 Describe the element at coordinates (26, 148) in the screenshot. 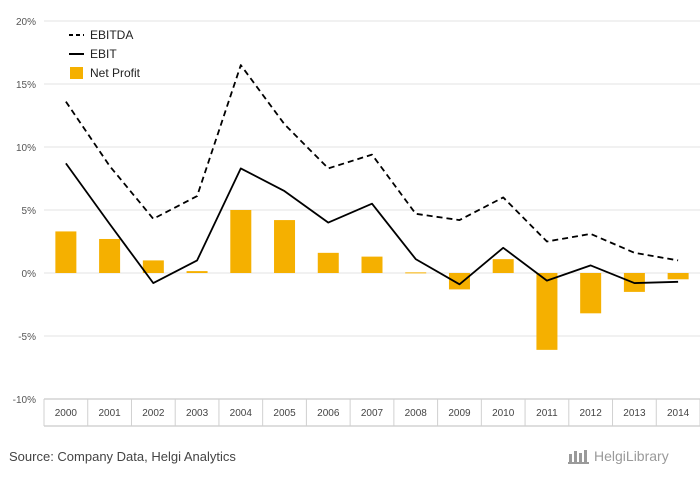

I see `y-tick-label: 10%` at that location.